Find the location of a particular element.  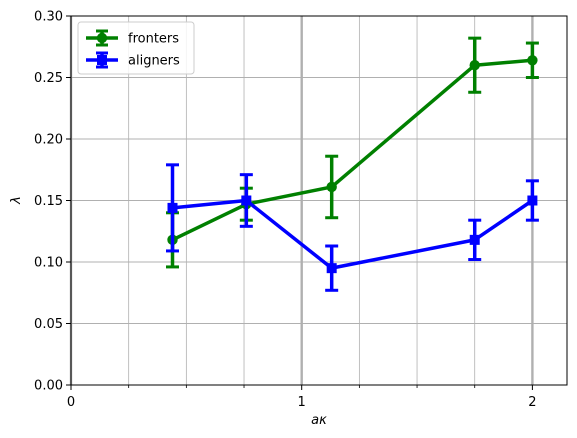

legend-entry: aligners is located at coordinates (133, 60).